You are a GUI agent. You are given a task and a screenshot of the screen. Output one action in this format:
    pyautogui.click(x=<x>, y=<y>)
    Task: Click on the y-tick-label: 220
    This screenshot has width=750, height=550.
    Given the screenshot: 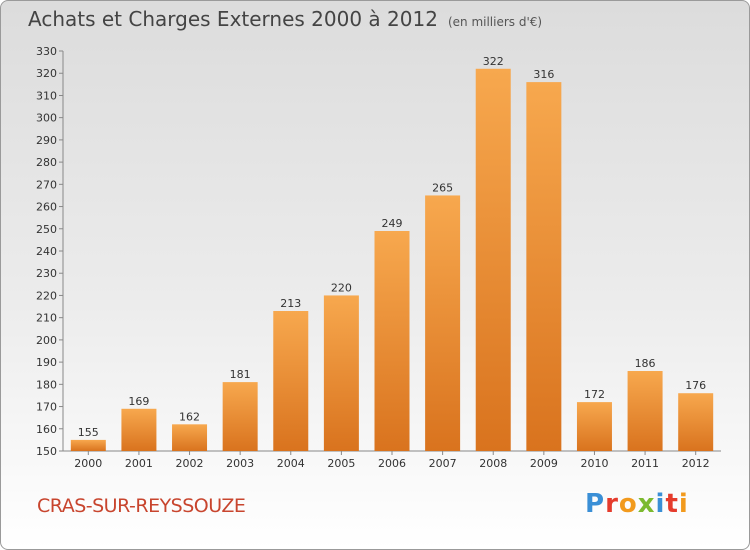 What is the action you would take?
    pyautogui.click(x=46, y=295)
    